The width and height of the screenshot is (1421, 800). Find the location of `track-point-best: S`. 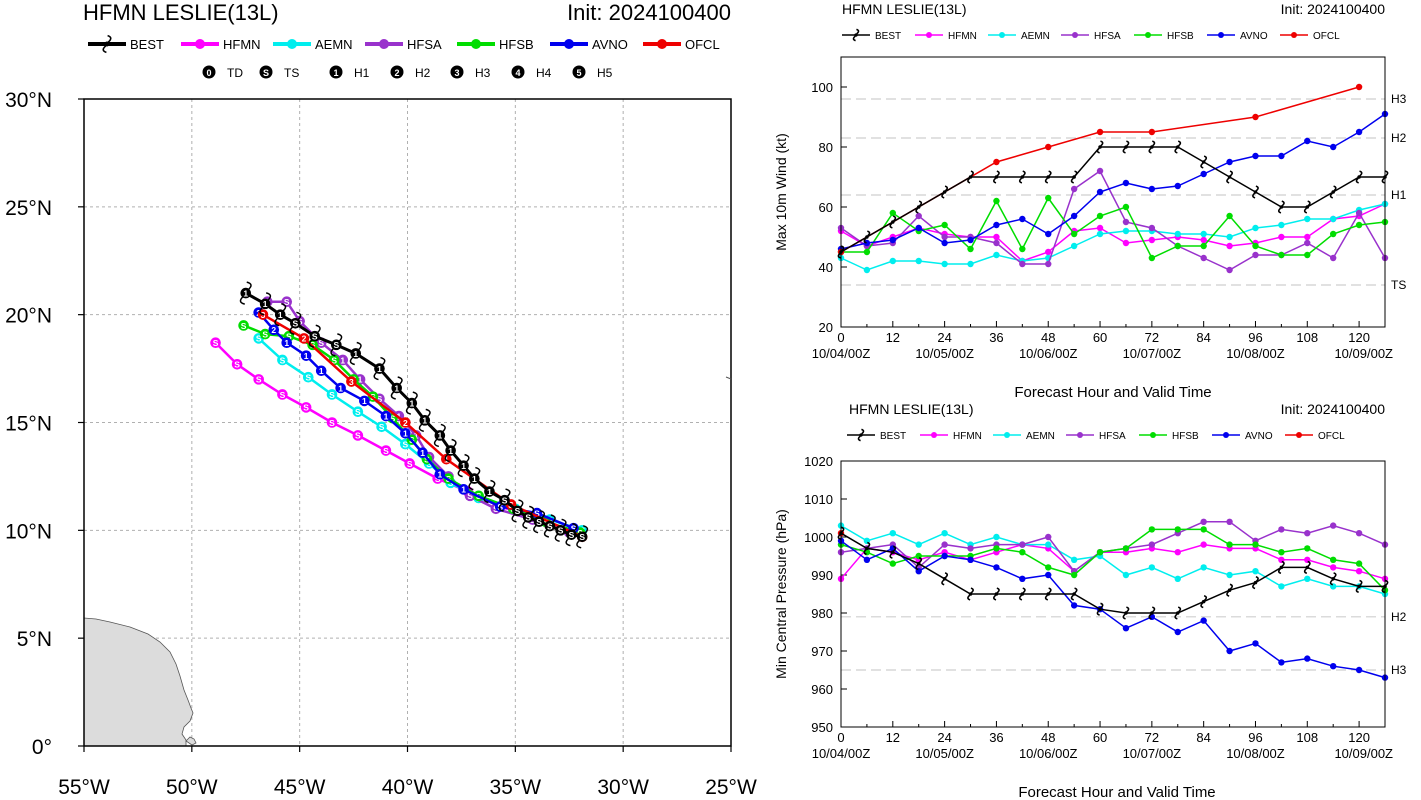

track-point-best: S is located at coordinates (517, 511).